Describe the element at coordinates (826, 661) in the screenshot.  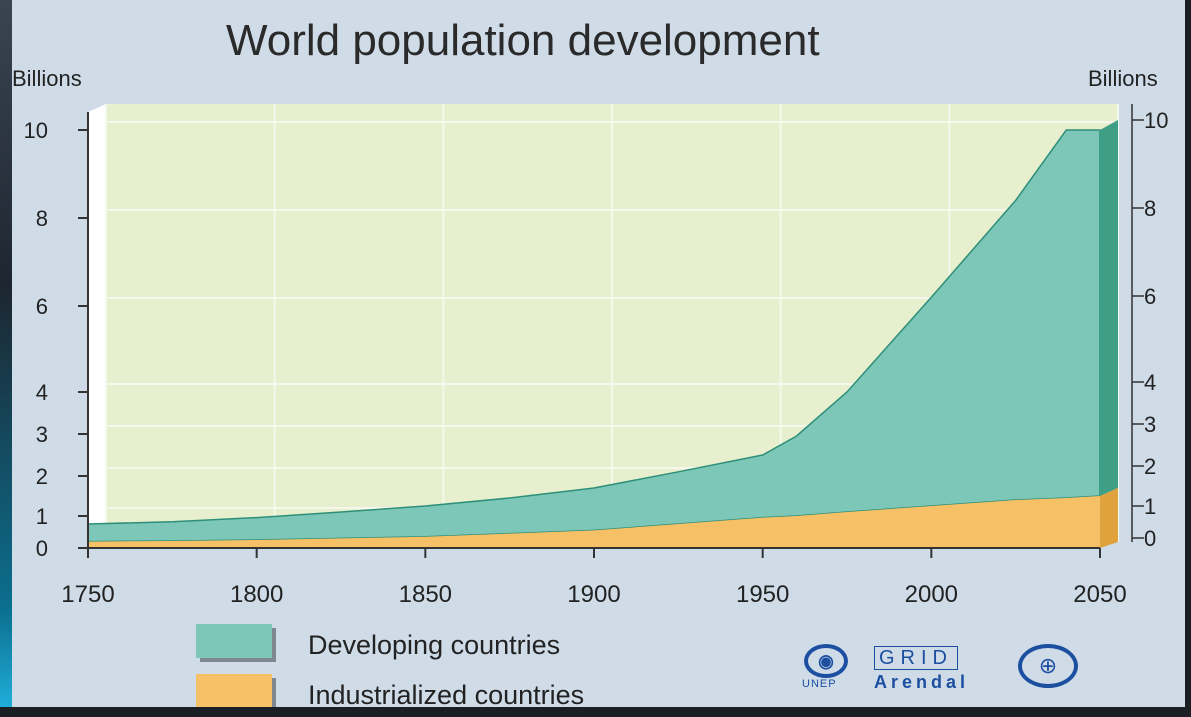
I see `unep-logo-icon: ◉` at that location.